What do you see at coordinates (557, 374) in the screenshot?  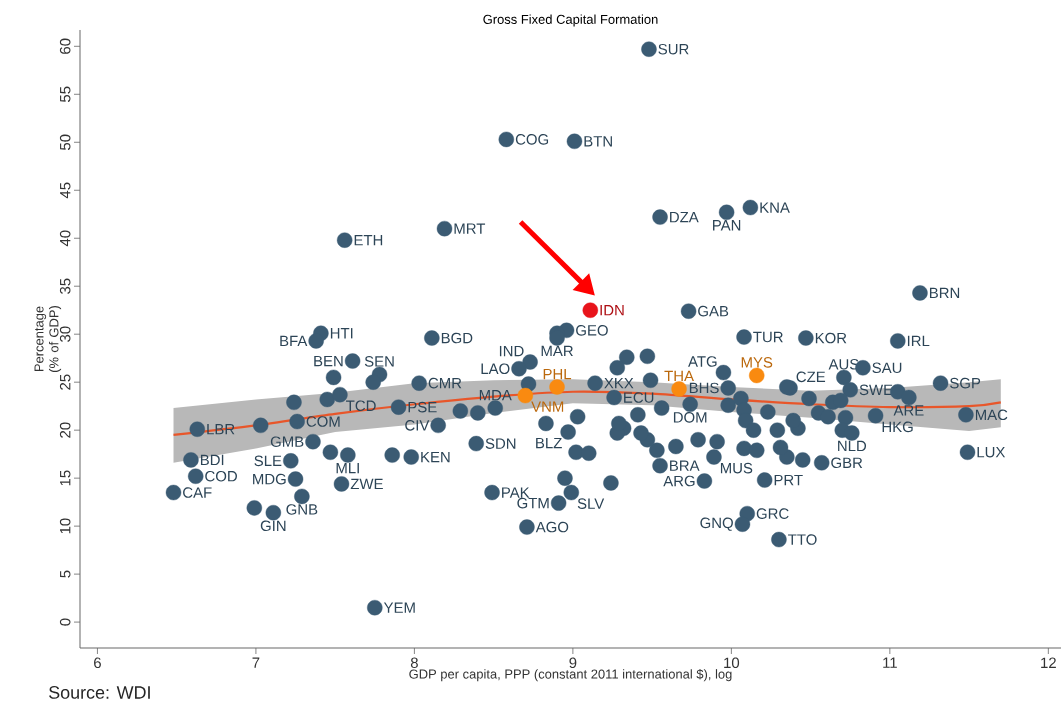 I see `data-label: PHL` at bounding box center [557, 374].